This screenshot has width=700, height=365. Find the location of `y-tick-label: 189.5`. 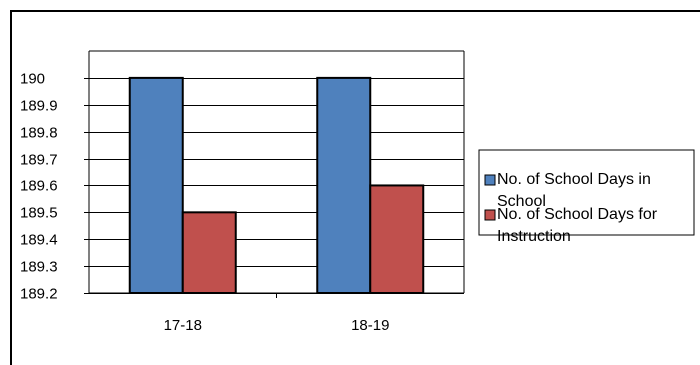

y-tick-label: 189.5 is located at coordinates (39, 213).